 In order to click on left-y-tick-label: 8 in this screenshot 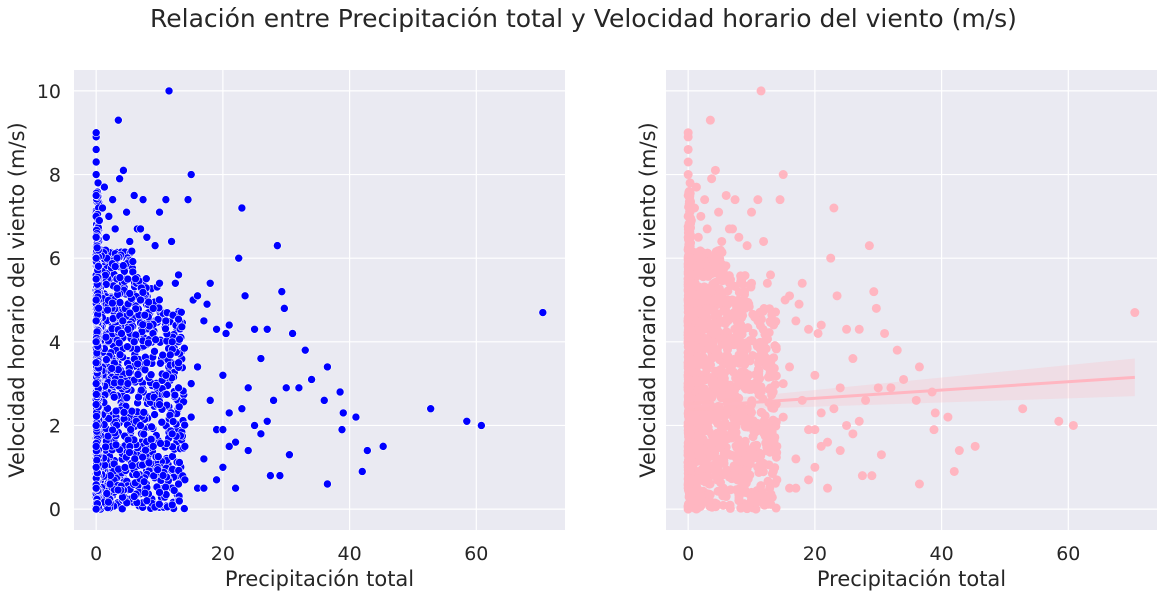, I will do `click(55, 176)`.